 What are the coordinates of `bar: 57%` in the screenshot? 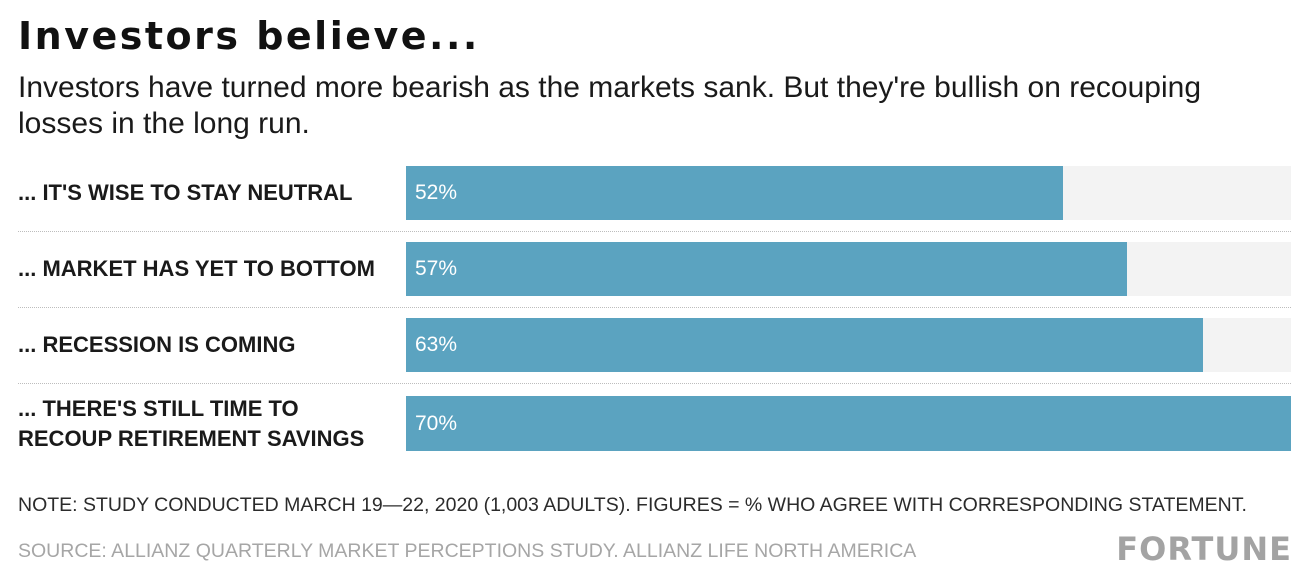 It's located at (766, 269).